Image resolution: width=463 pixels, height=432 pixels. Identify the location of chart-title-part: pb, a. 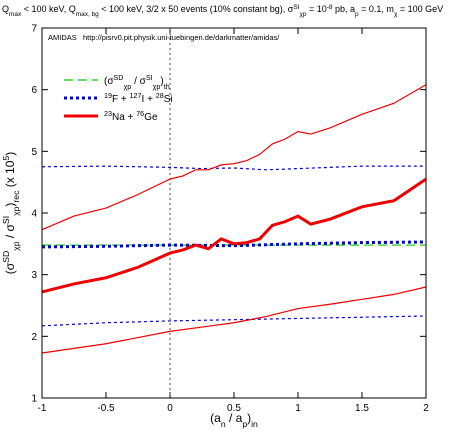
(344, 9).